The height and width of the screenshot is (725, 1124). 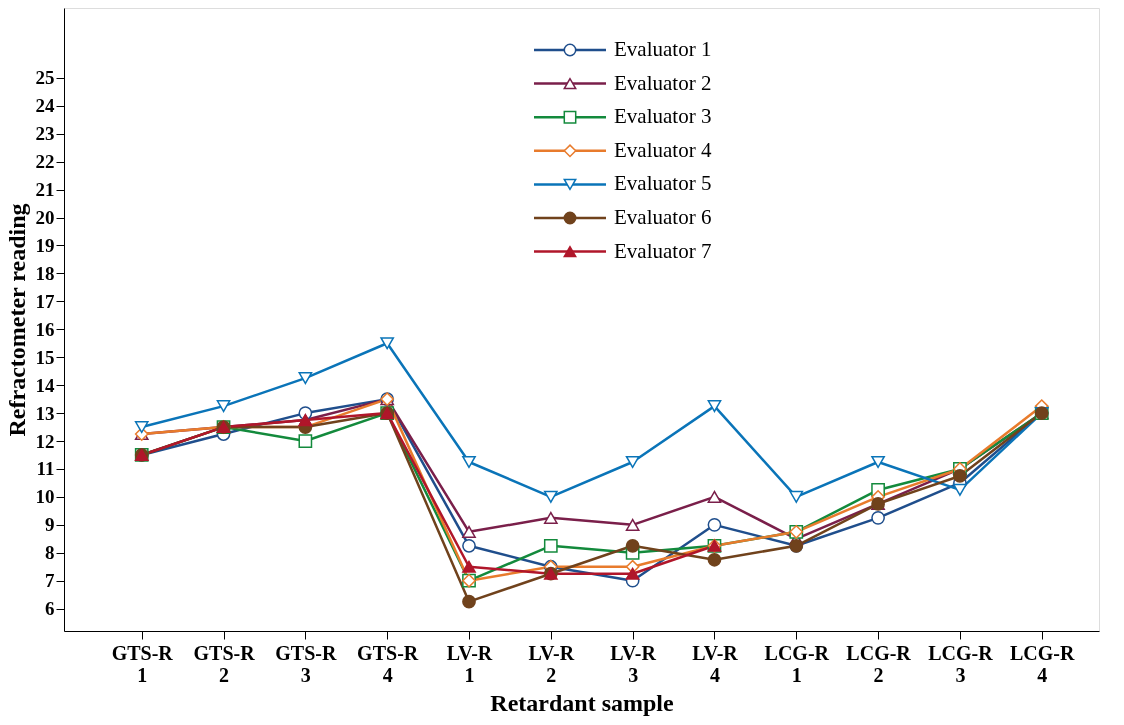 What do you see at coordinates (224, 663) in the screenshot?
I see `x-tick-label: GTS-R 2` at bounding box center [224, 663].